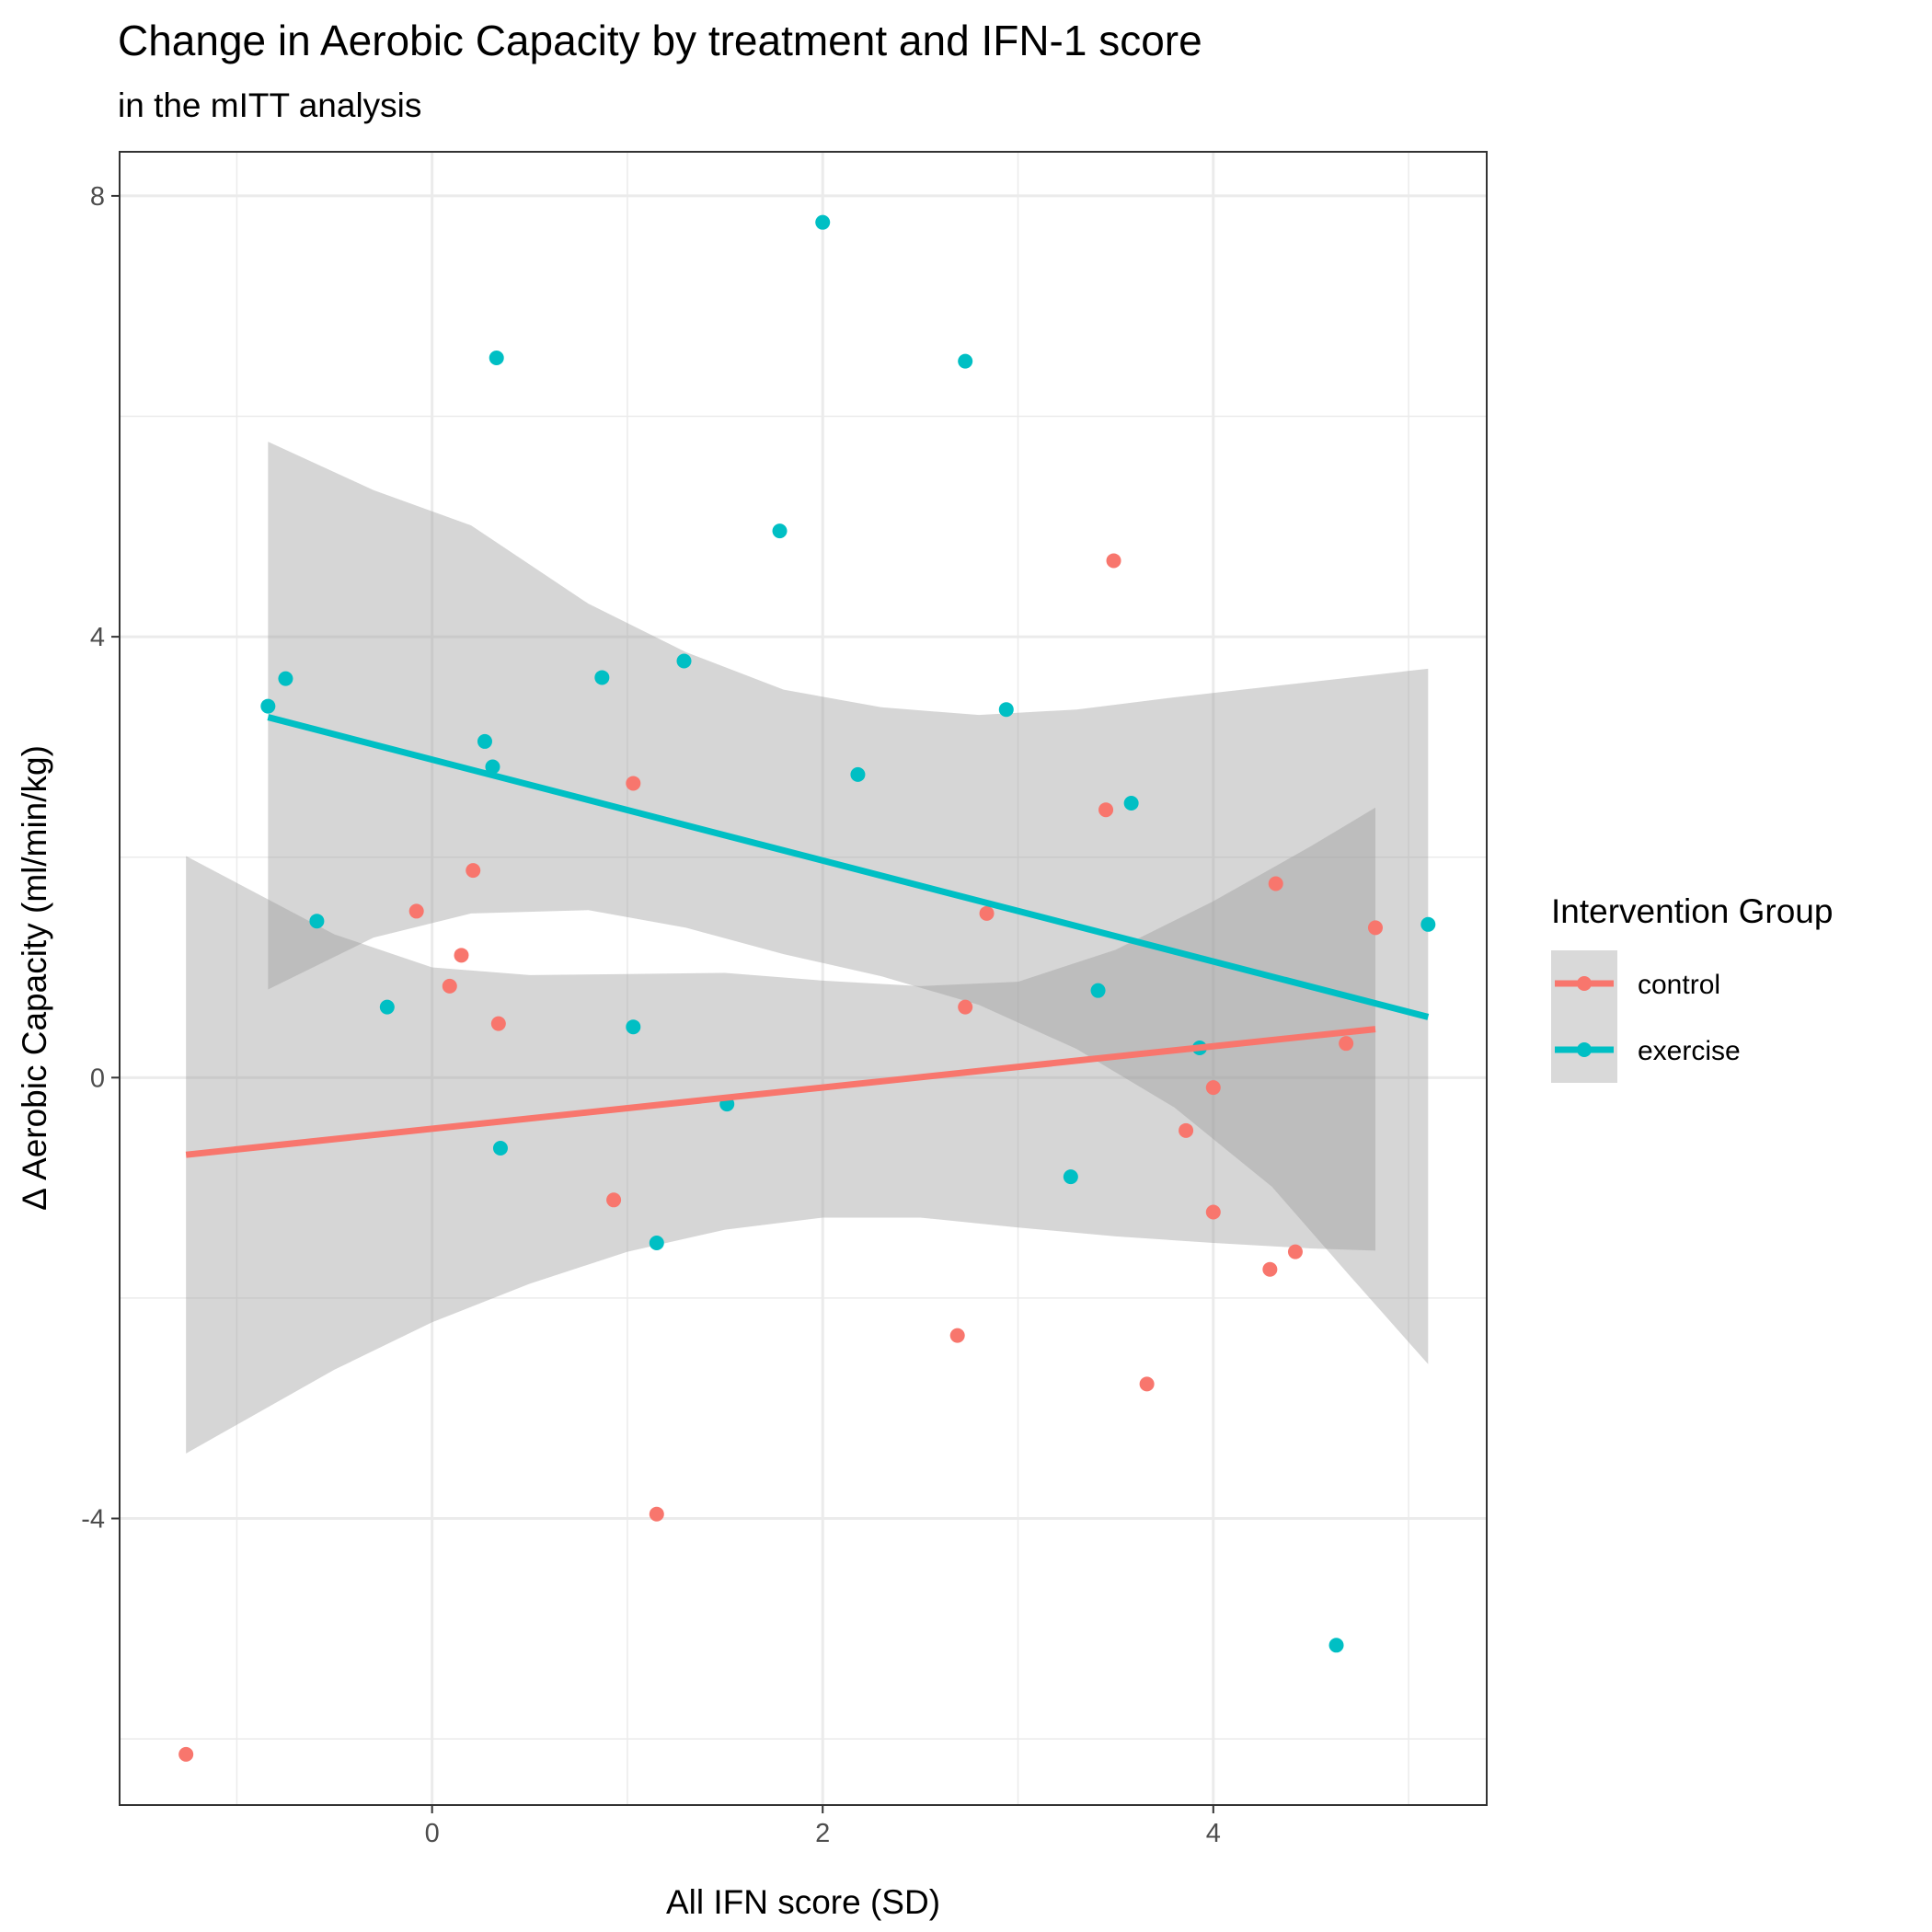 The image size is (1932, 1932). What do you see at coordinates (100, 858) in the screenshot?
I see `y-axis-ticks: -4 0 4 8` at bounding box center [100, 858].